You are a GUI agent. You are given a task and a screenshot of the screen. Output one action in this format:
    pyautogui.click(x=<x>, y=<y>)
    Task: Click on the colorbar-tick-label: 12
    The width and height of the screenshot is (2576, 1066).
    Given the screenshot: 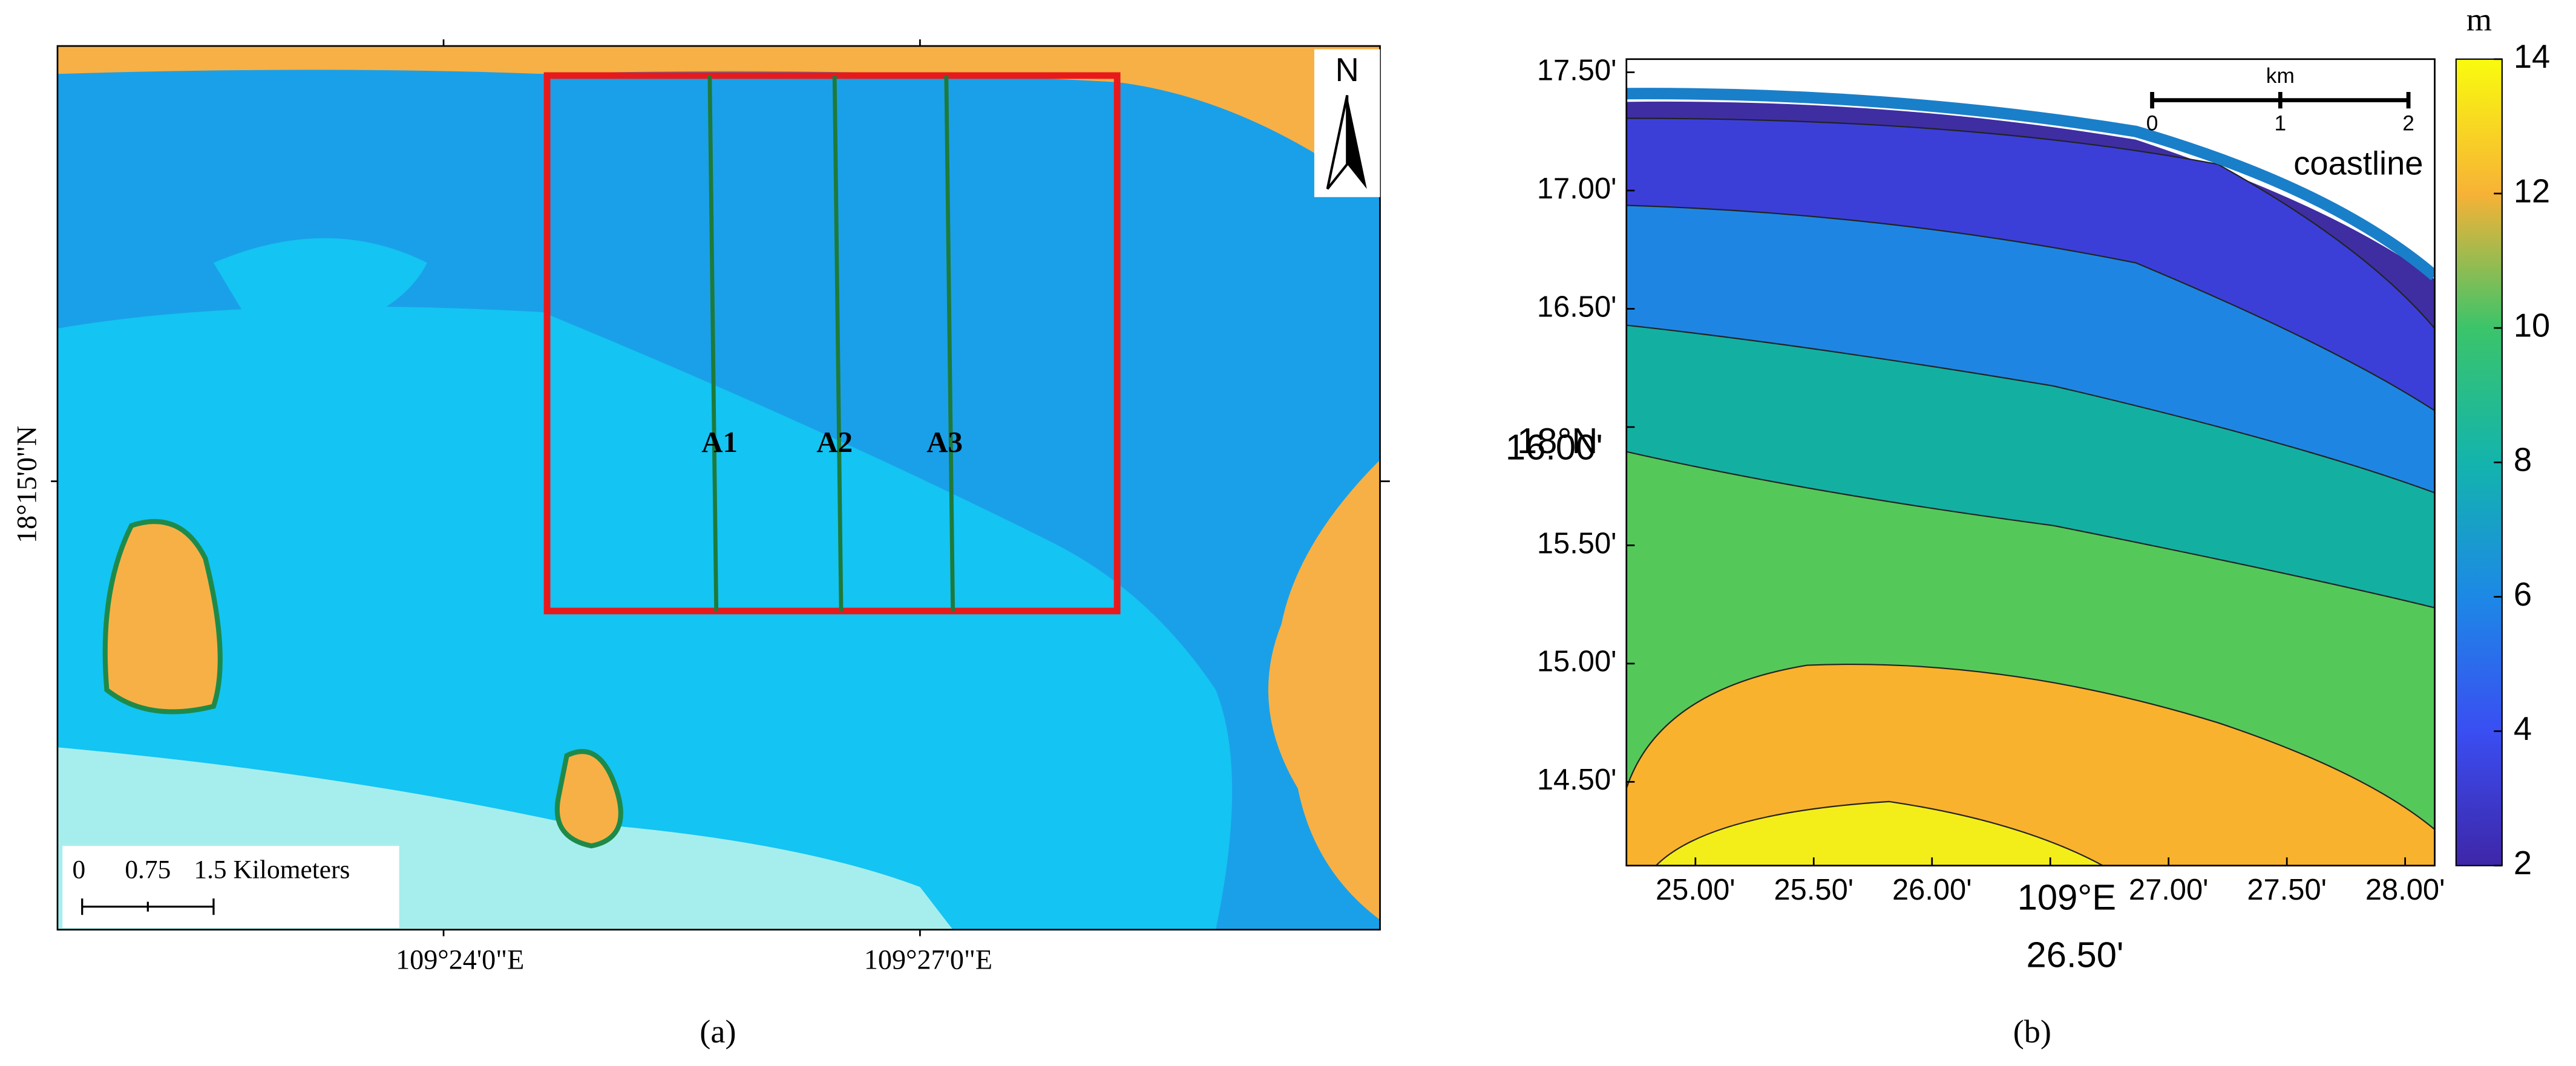 What is the action you would take?
    pyautogui.click(x=2532, y=191)
    